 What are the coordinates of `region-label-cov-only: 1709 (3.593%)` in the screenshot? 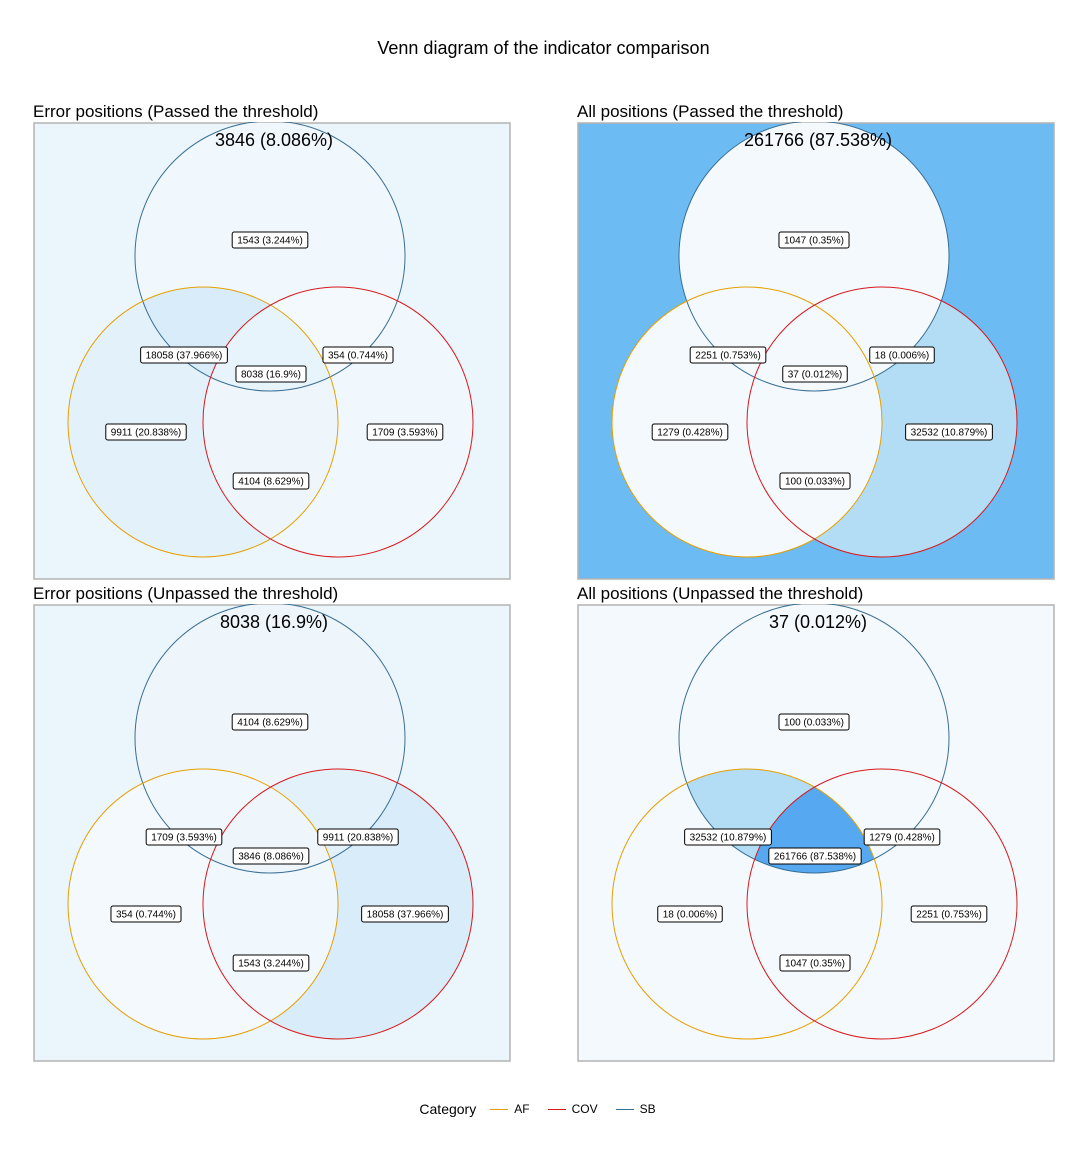 It's located at (405, 432).